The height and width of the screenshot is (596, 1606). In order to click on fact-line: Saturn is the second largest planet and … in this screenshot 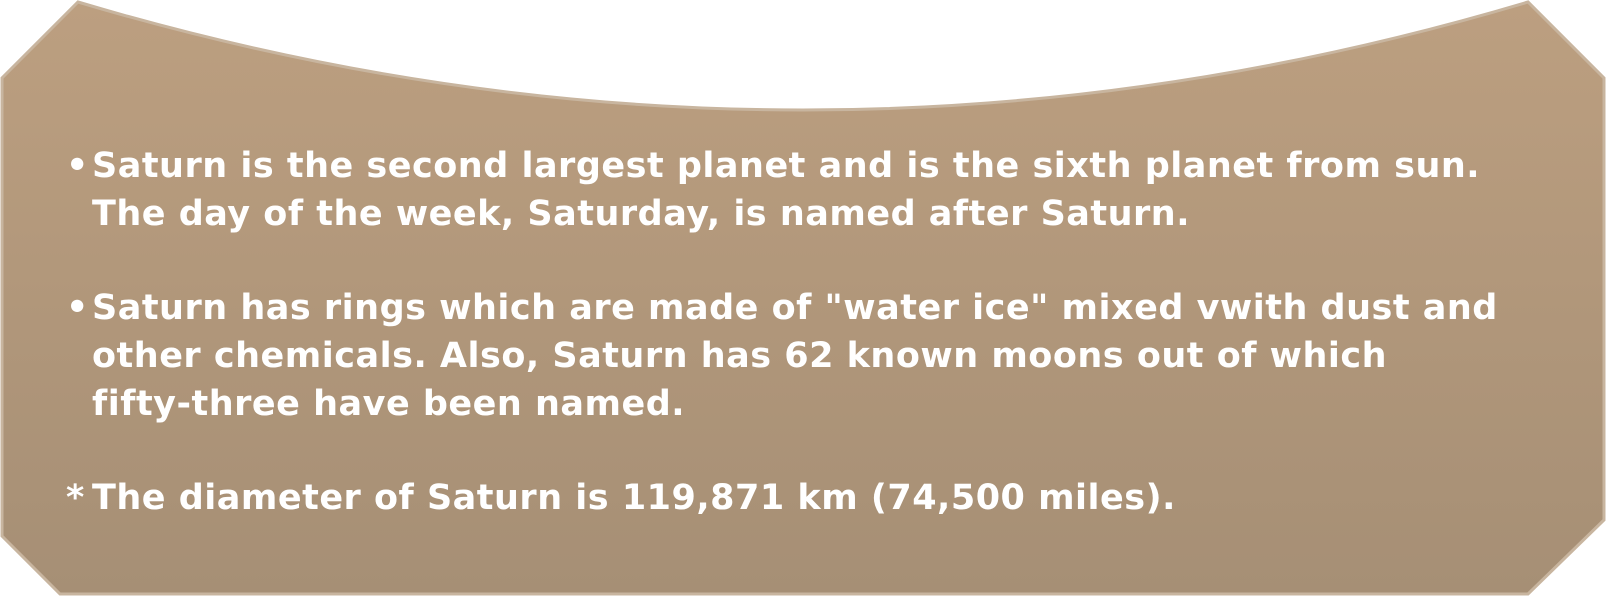, I will do `click(786, 166)`.